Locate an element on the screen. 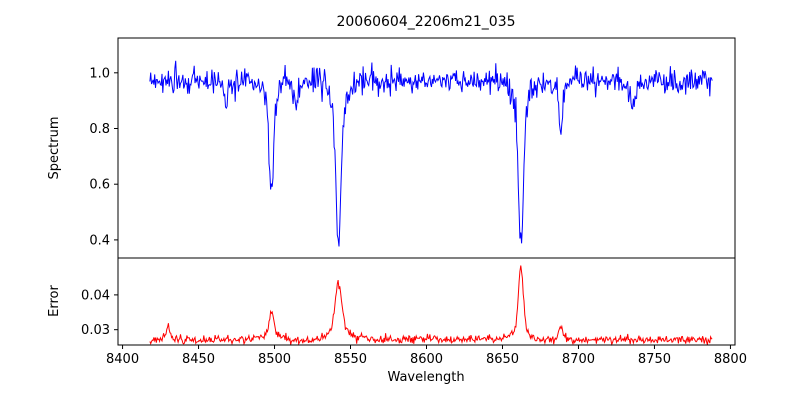 Image resolution: width=800 pixels, height=400 pixels. error-y-tick-label: 0.03 is located at coordinates (95, 330).